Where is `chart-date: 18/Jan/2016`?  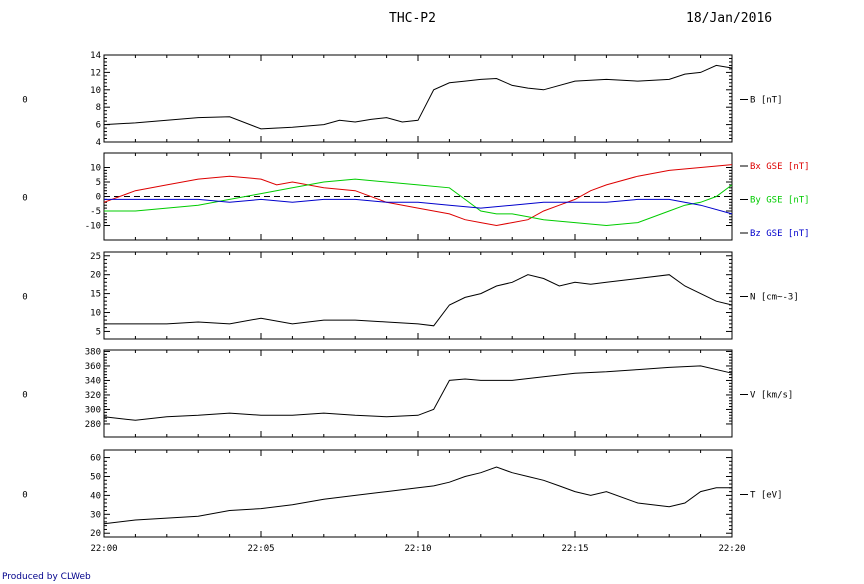 chart-date: 18/Jan/2016 is located at coordinates (729, 18).